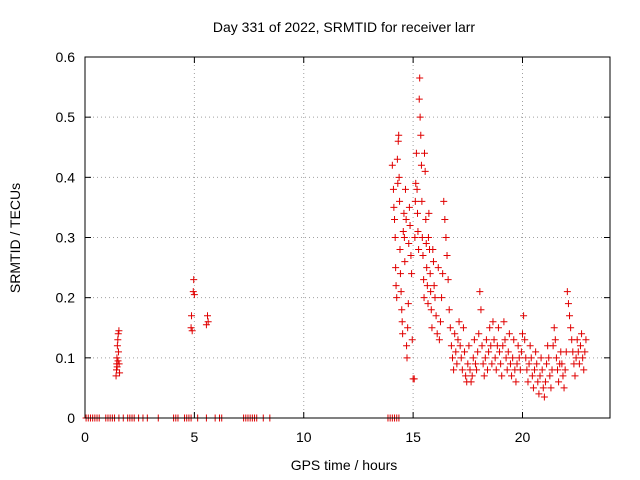  What do you see at coordinates (66, 57) in the screenshot?
I see `y-tick-label: 0.6` at bounding box center [66, 57].